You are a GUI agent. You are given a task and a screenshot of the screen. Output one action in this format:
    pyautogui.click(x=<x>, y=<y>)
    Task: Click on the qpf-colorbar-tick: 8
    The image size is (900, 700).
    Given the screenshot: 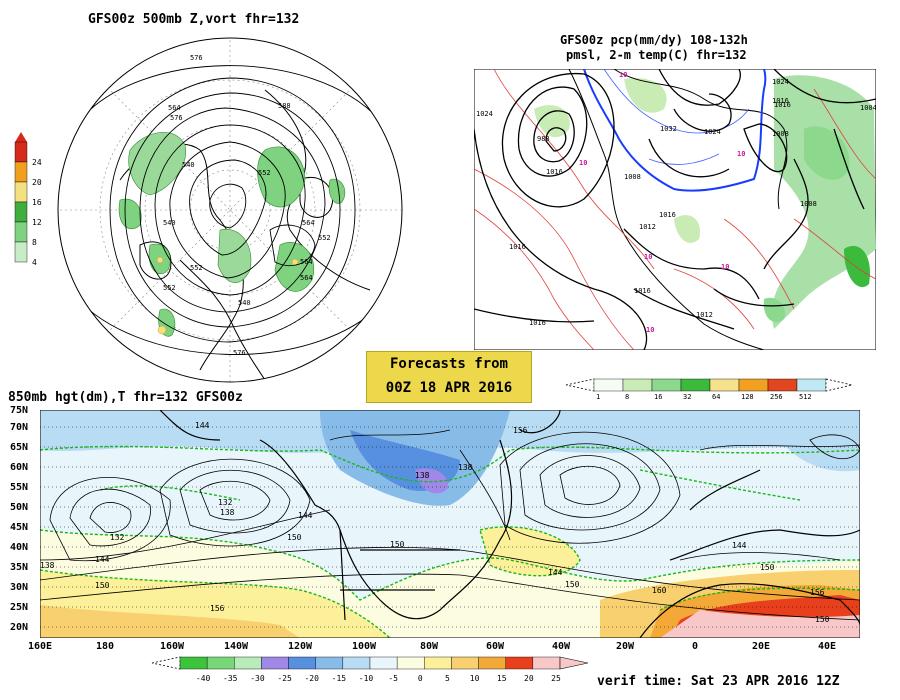 What is the action you would take?
    pyautogui.click(x=627, y=396)
    